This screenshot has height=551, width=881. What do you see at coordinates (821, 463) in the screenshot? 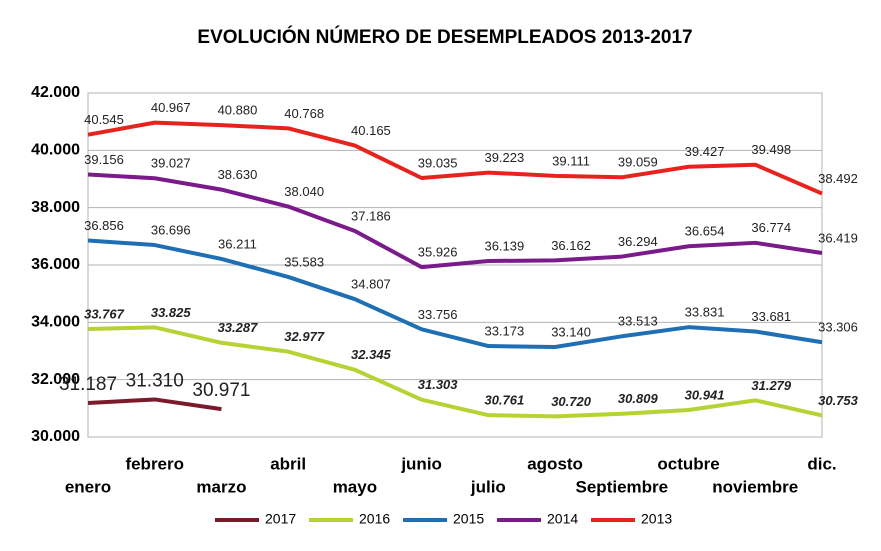
I see `x-tick-label: dic.` at bounding box center [821, 463].